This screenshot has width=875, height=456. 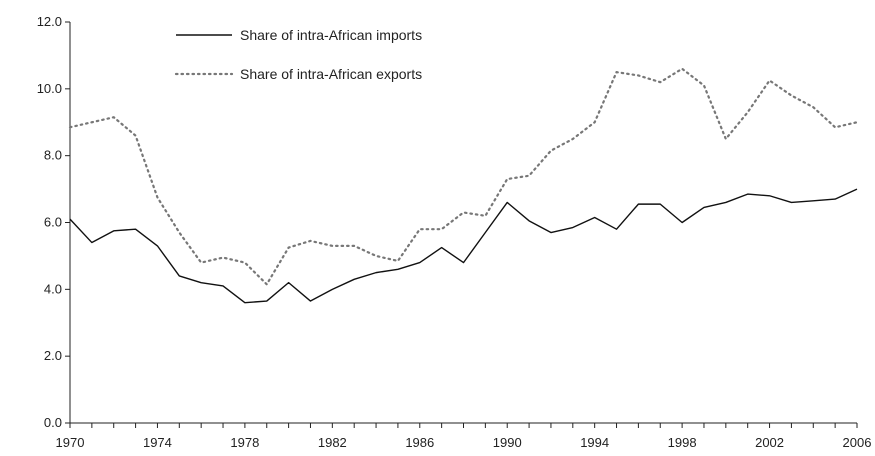 I want to click on x-tick-label: 1982, so click(x=332, y=442).